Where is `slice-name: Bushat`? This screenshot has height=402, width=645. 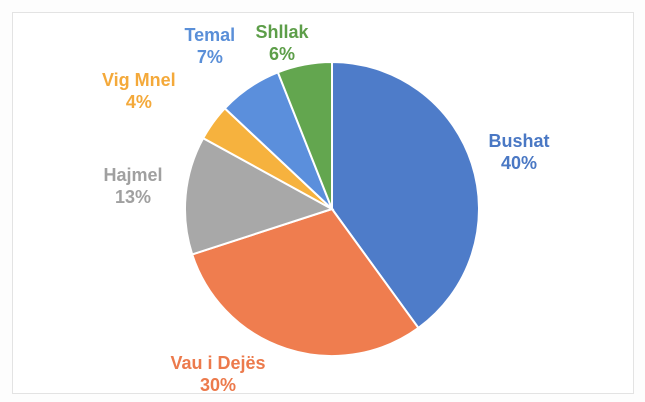 slice-name: Bushat is located at coordinates (519, 141).